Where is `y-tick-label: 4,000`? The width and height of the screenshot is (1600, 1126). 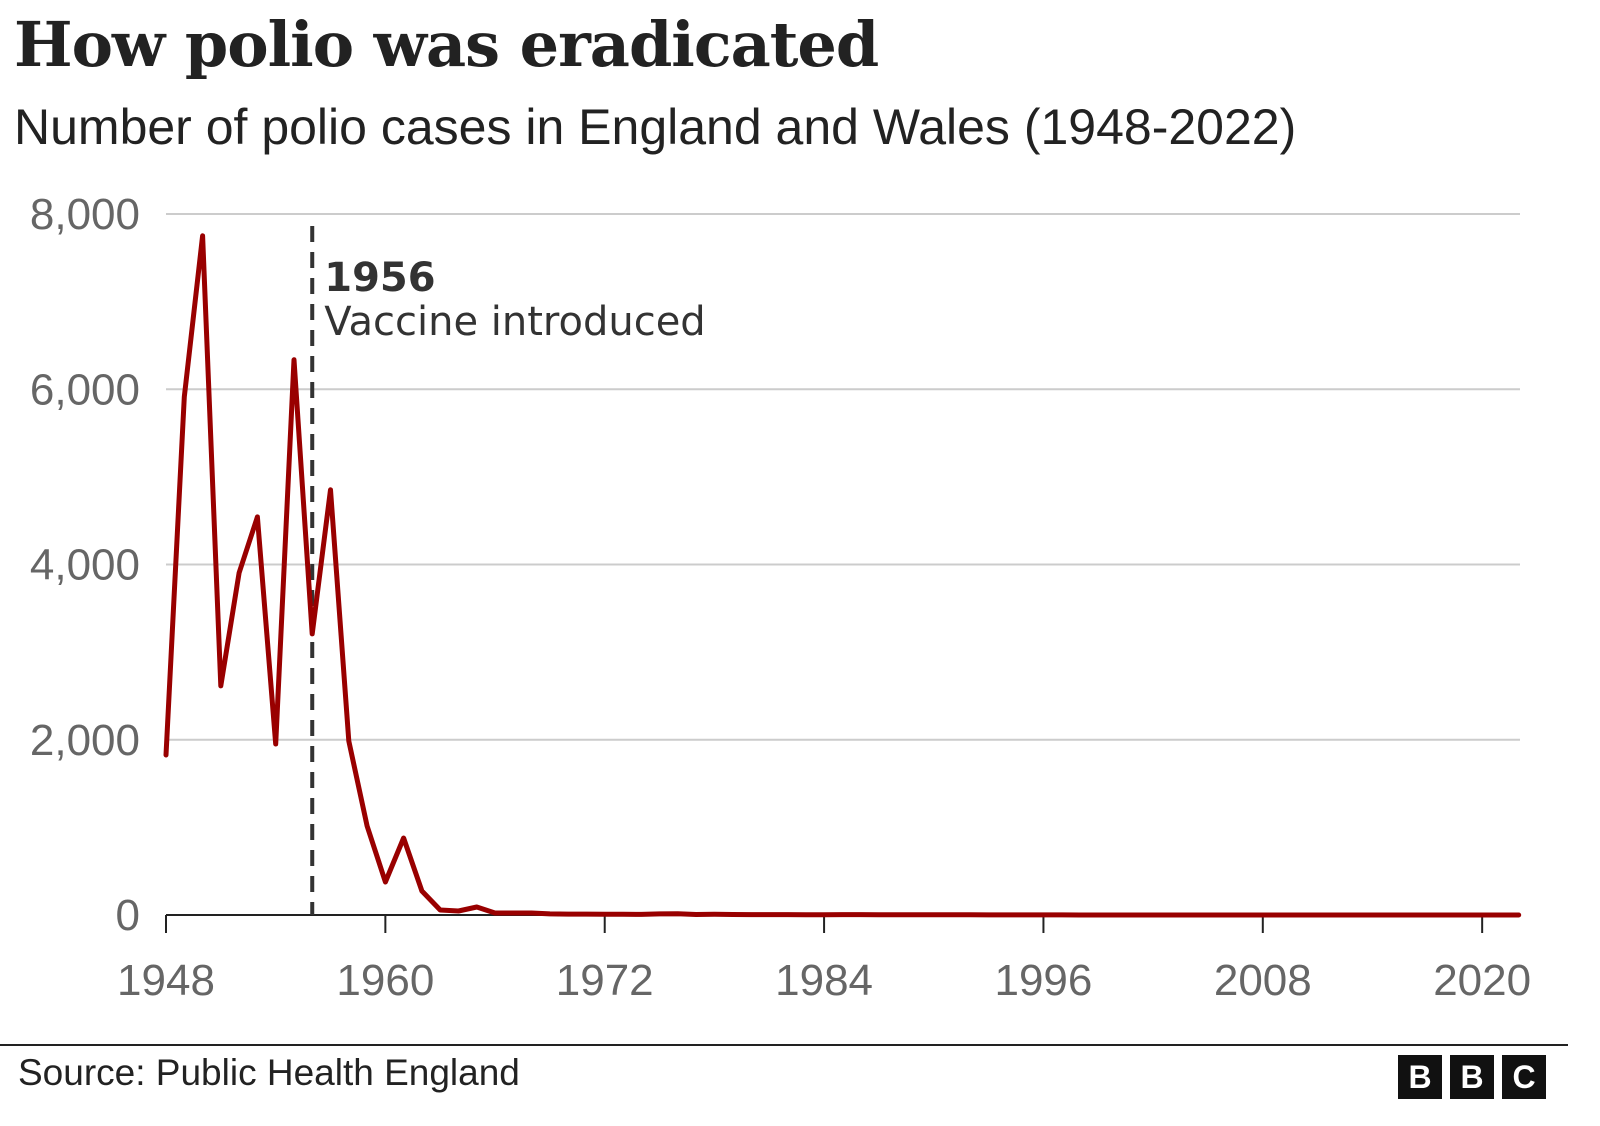 y-tick-label: 4,000 is located at coordinates (85, 565).